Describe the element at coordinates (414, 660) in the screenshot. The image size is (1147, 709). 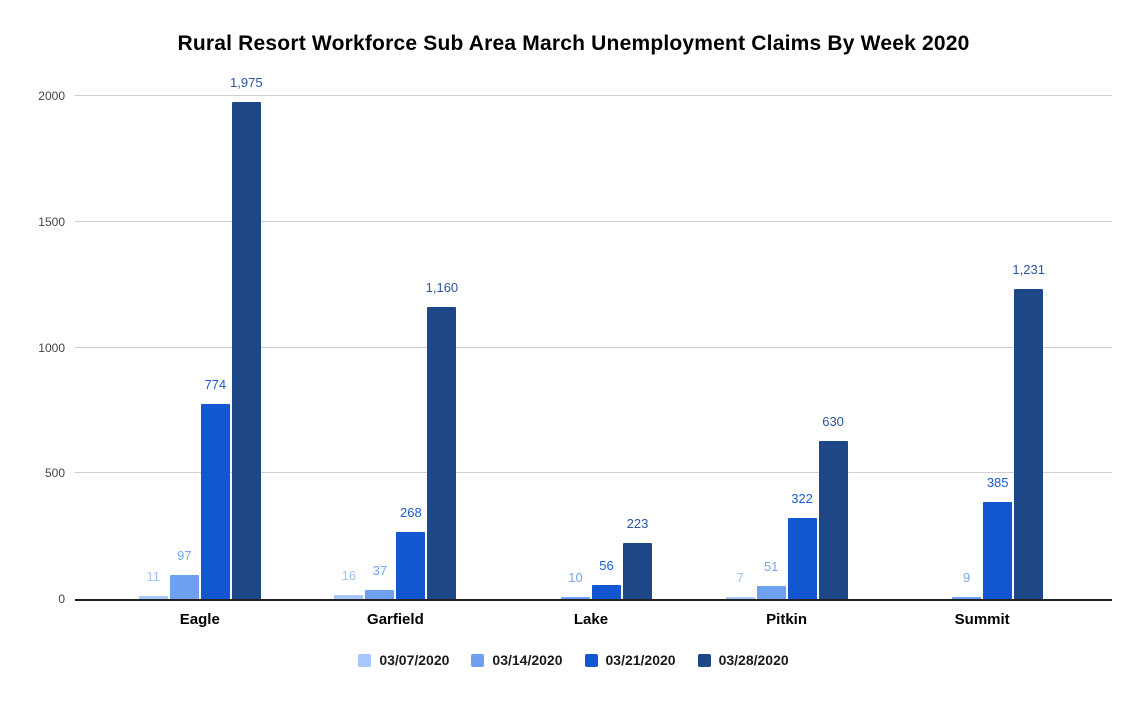
I see `legend-label: 03/07/2020` at that location.